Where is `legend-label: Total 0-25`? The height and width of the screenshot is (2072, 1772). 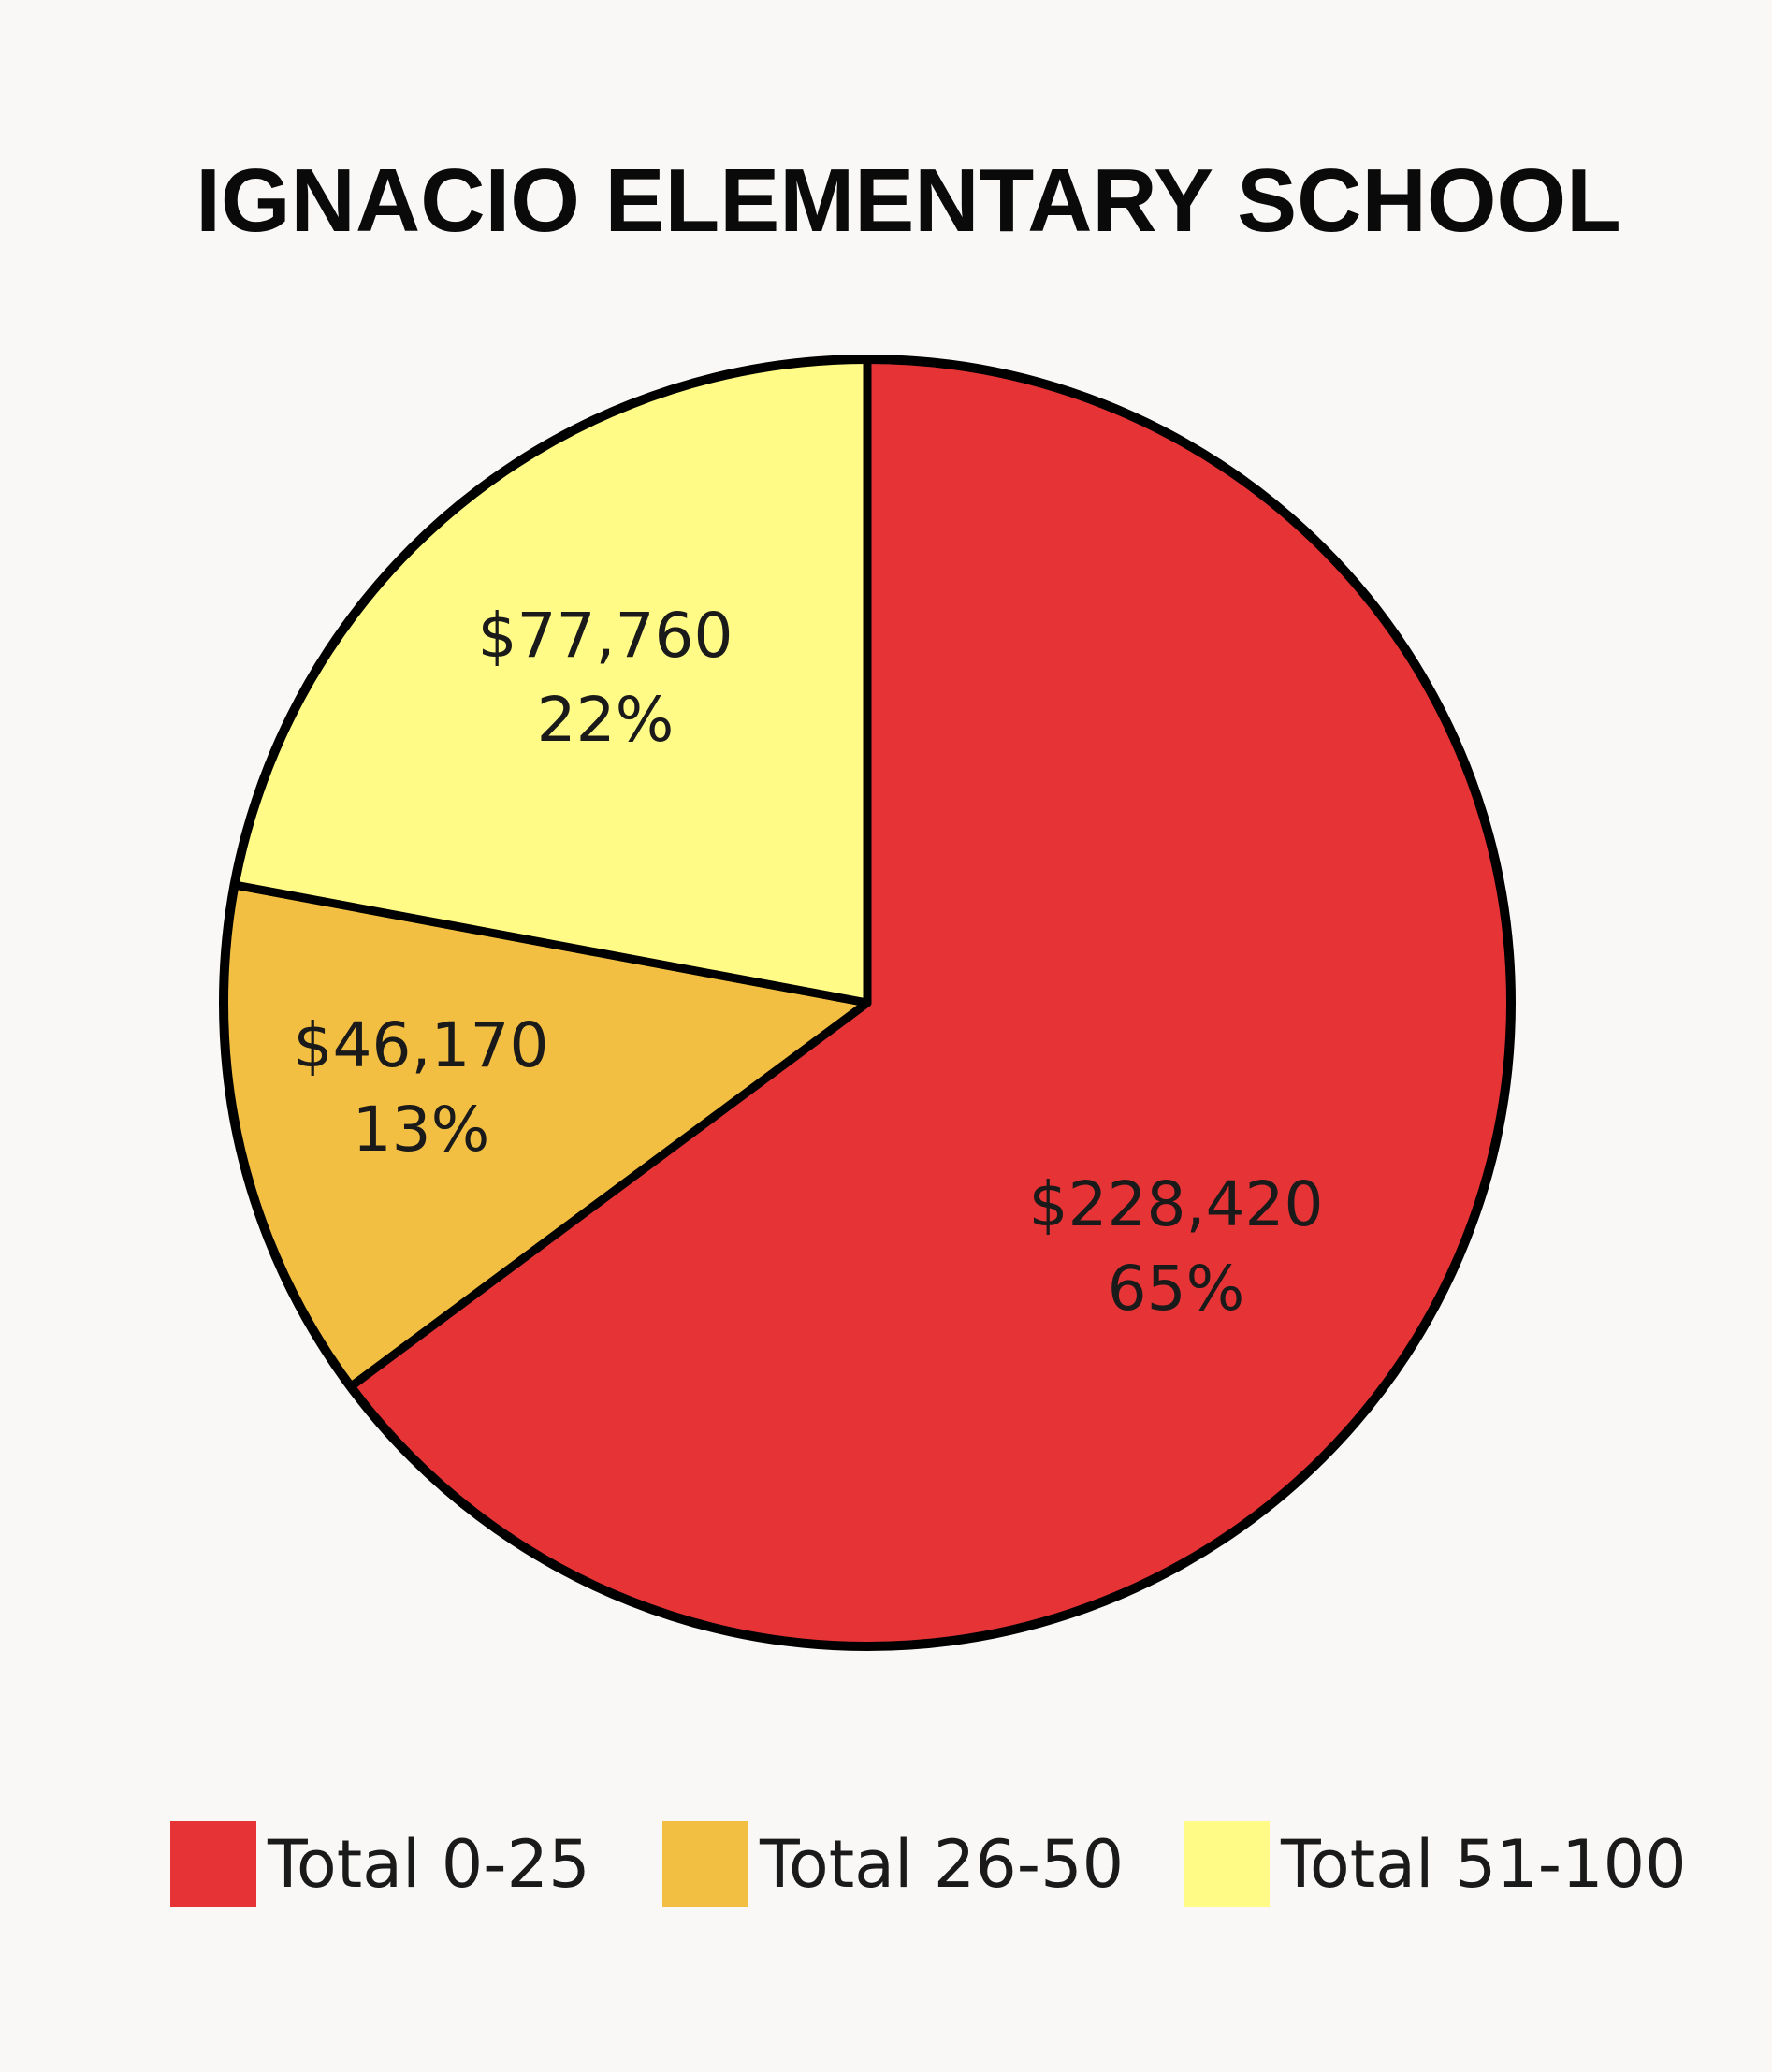
legend-label: Total 0-25 is located at coordinates (428, 1864).